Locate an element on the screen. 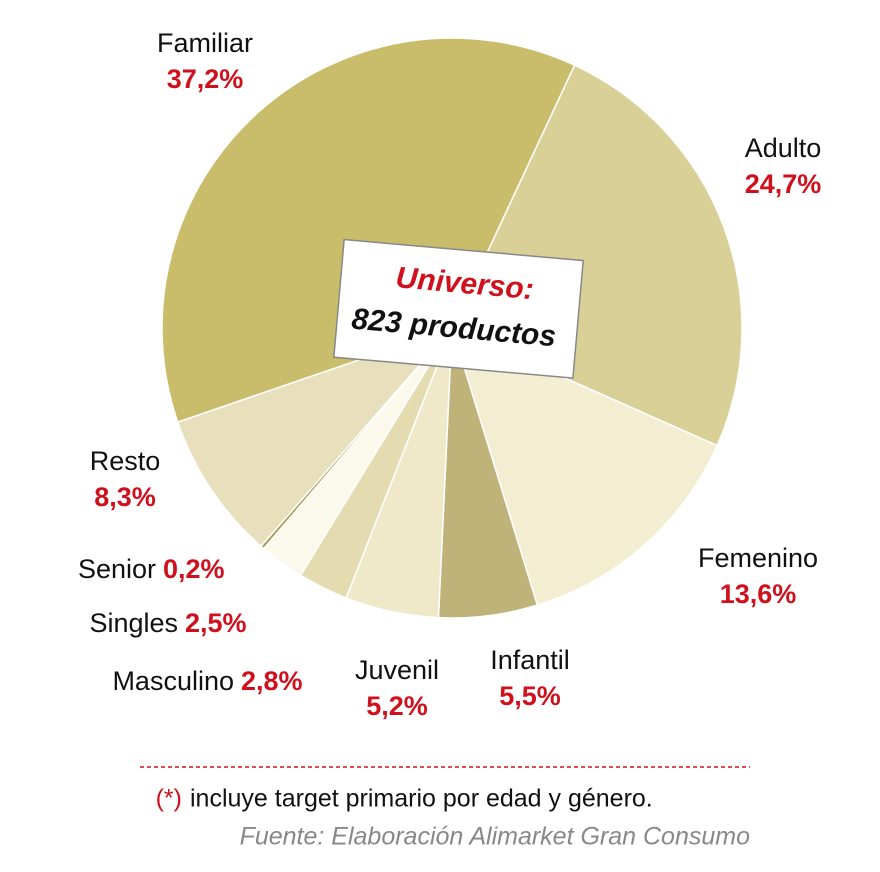 The width and height of the screenshot is (880, 872). value-label: 2,8% is located at coordinates (272, 681).